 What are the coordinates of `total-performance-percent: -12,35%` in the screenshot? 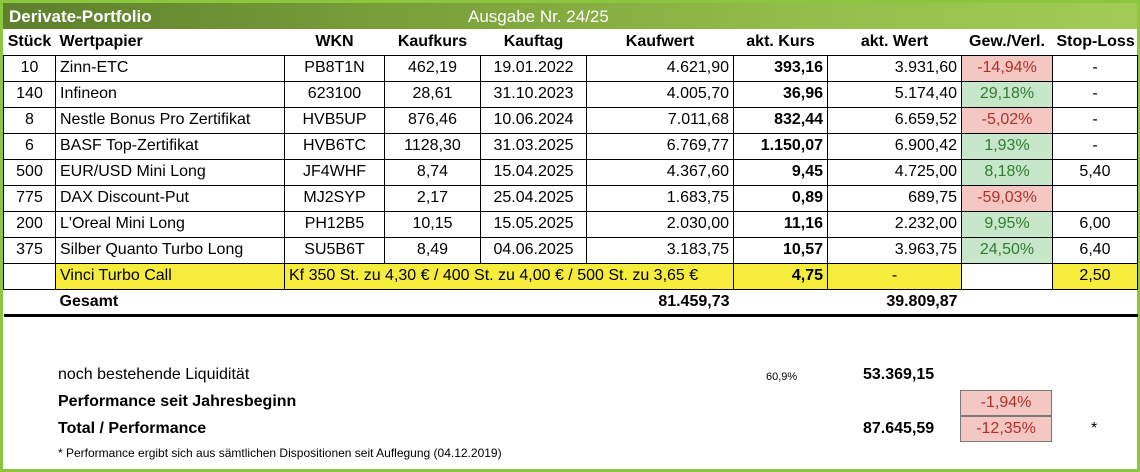 It's located at (1006, 429).